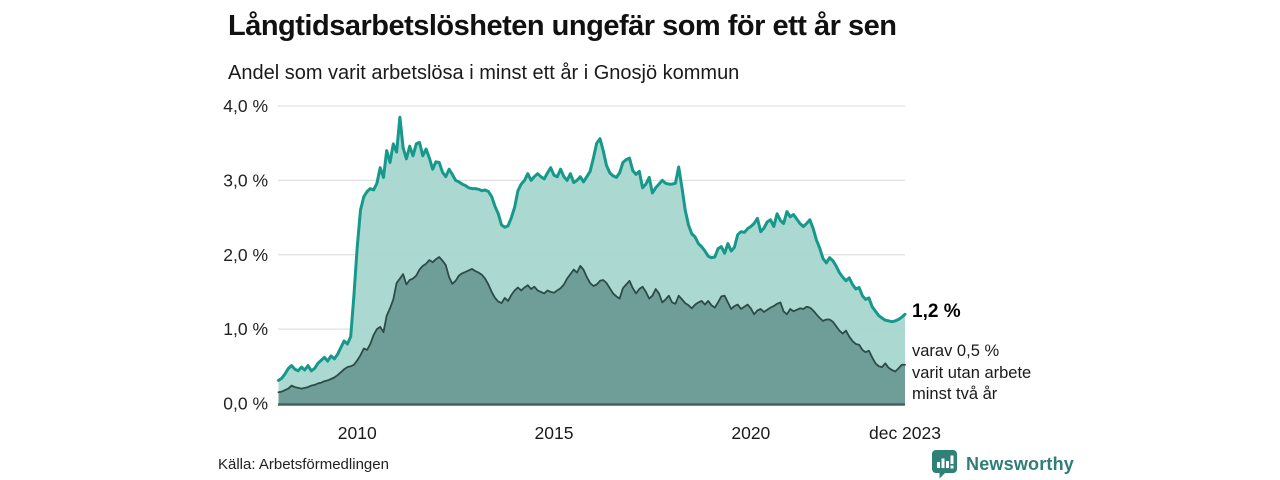  I want to click on newsworthy-bars-icon, so click(944, 464).